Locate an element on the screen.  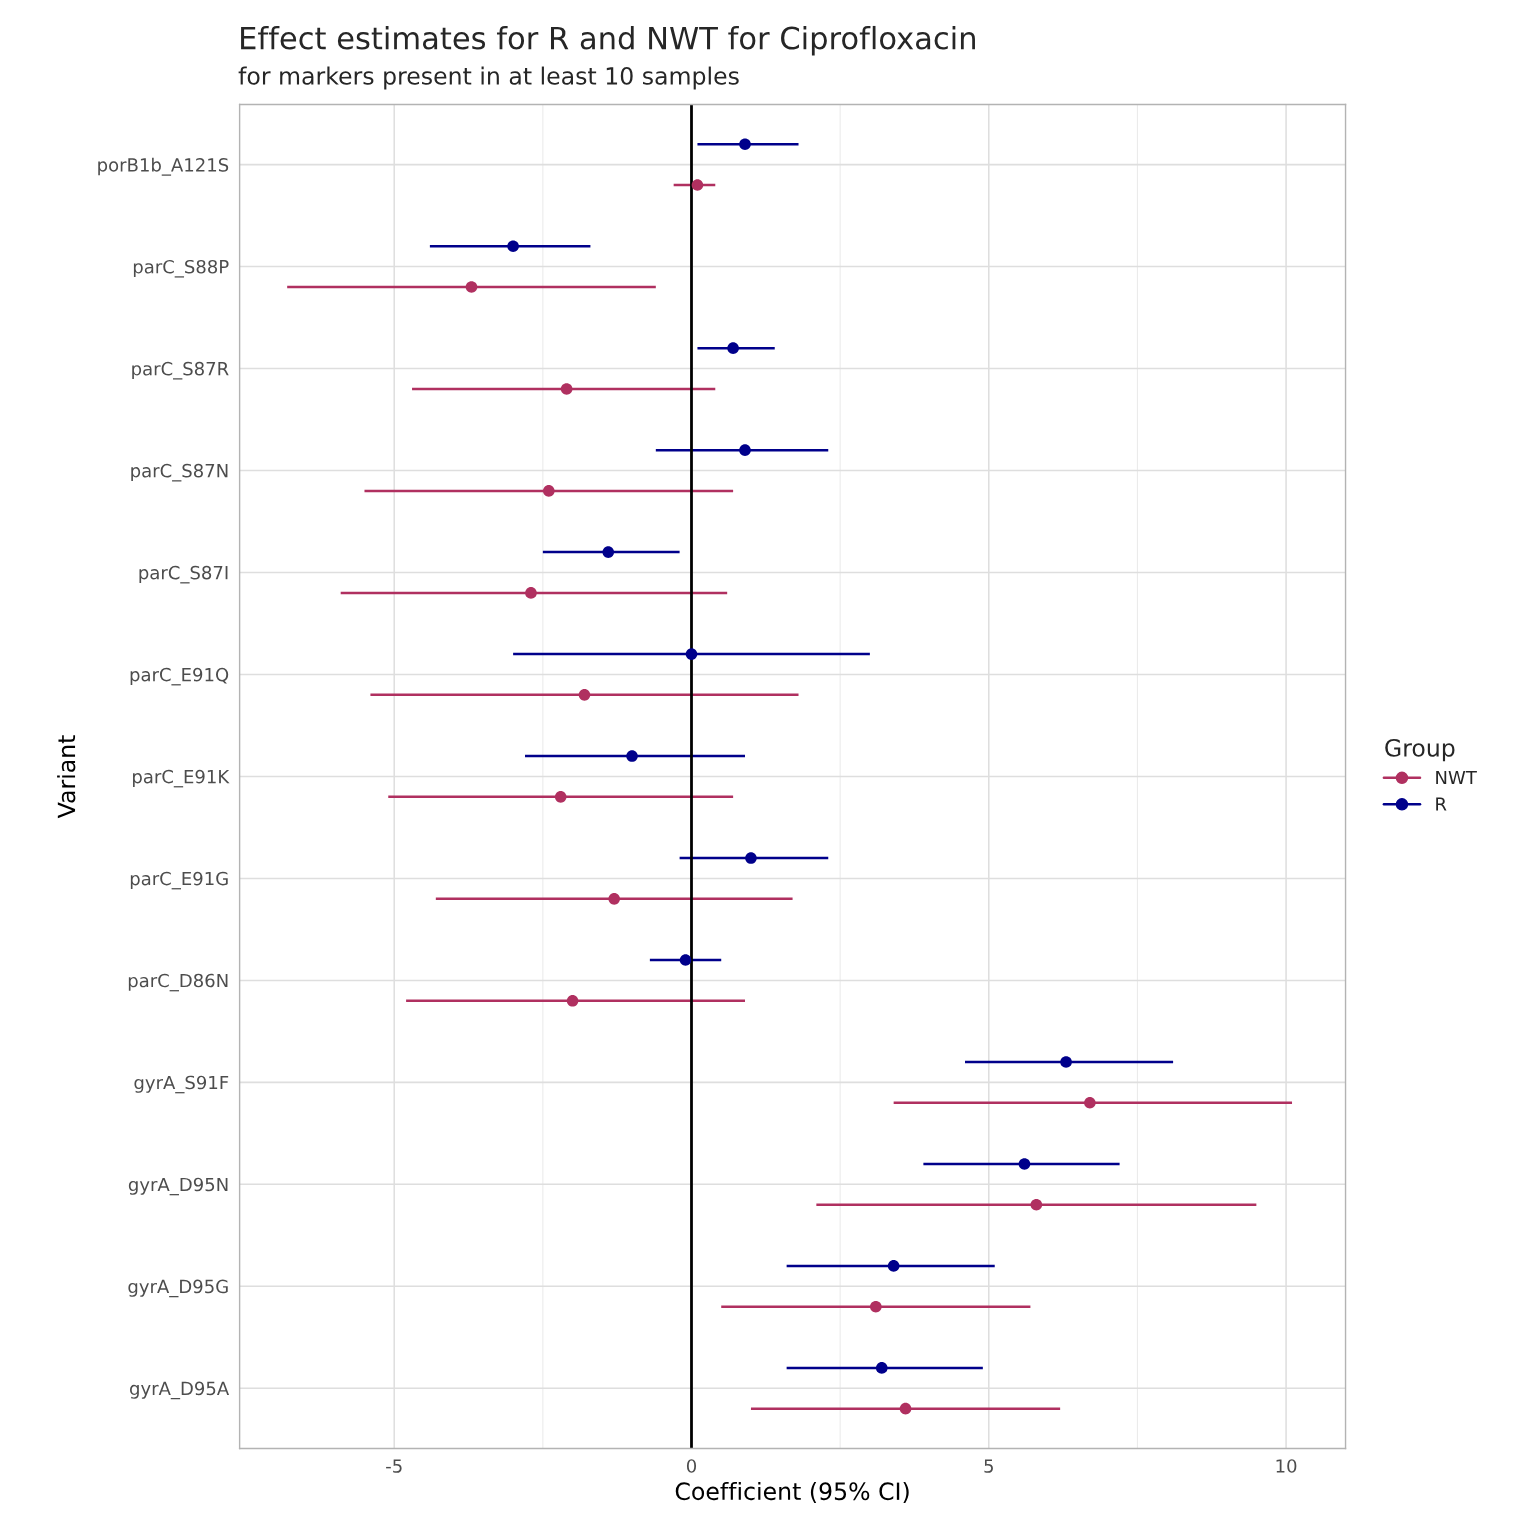
legend-label: NWT is located at coordinates (1456, 777).